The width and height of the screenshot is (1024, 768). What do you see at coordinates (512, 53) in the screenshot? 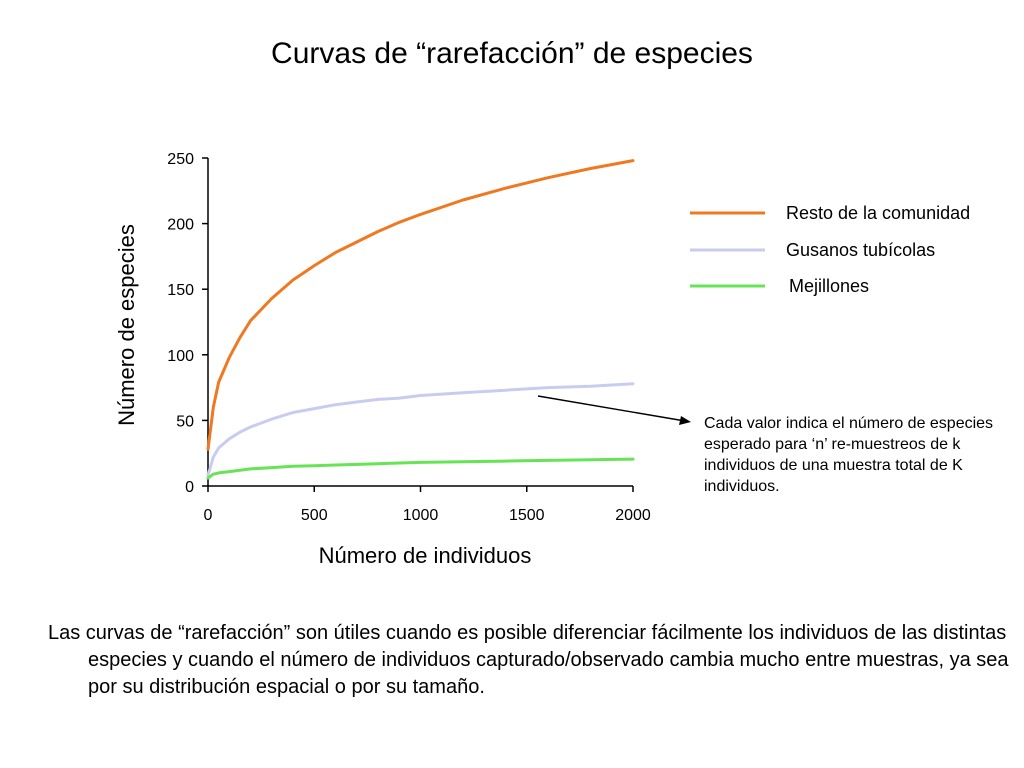
I see `slide-title: Curvas de “rarefacción” de especies` at bounding box center [512, 53].